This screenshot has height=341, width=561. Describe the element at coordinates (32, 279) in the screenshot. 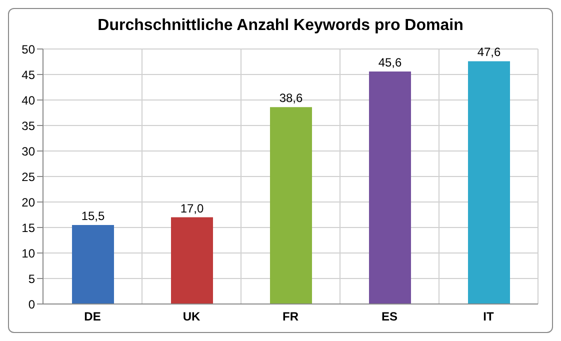

I see `y-tick-label: 5` at that location.